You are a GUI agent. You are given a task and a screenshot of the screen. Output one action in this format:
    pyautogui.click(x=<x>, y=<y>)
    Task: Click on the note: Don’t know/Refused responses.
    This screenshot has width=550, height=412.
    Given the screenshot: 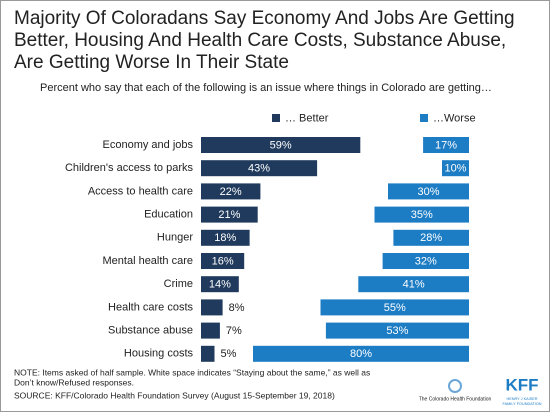 What is the action you would take?
    pyautogui.click(x=74, y=382)
    